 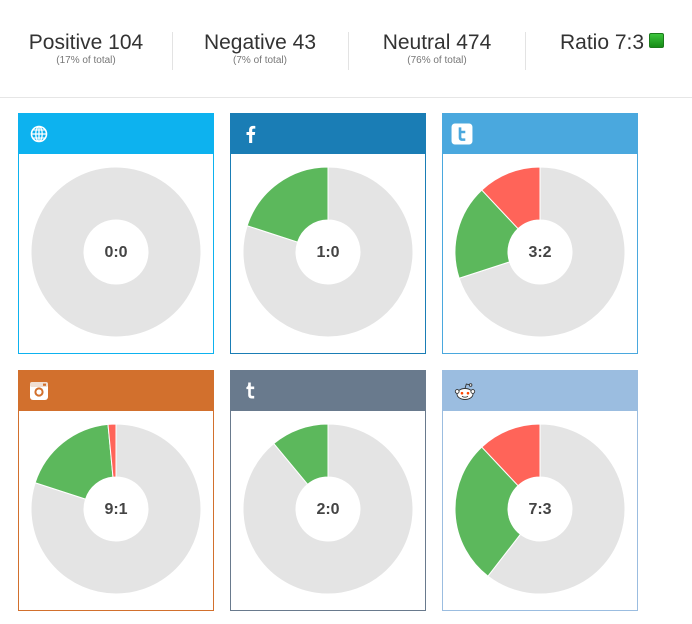 I want to click on twitter-sentiment-card: 3:2, so click(x=540, y=233).